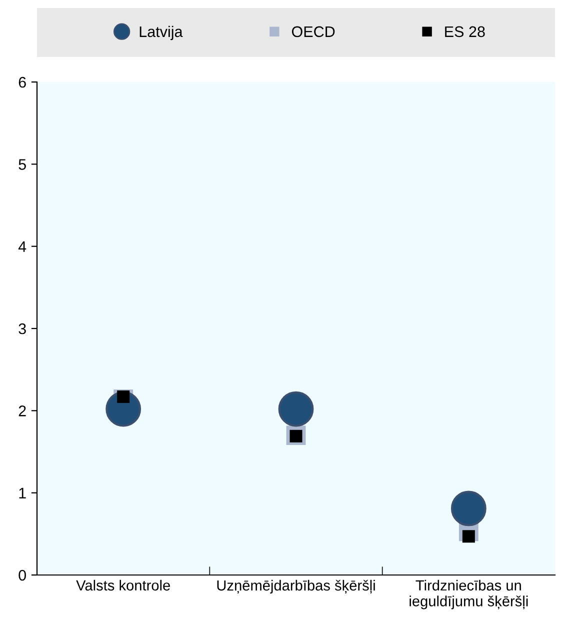 The width and height of the screenshot is (564, 627). Describe the element at coordinates (22, 493) in the screenshot. I see `y-tick-label: 1` at that location.